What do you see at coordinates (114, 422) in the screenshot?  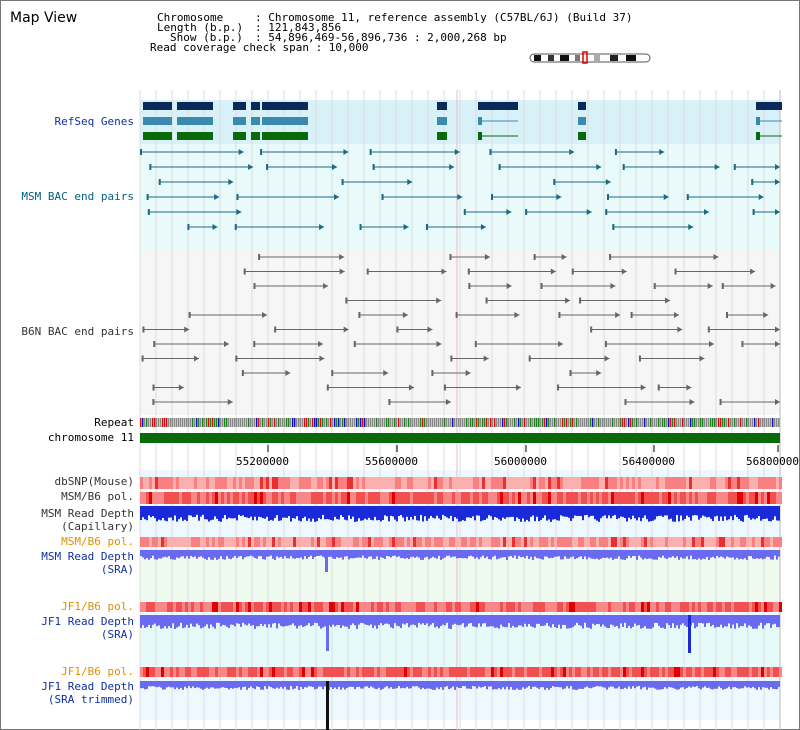 I see `track-label-repeat: Repeat` at bounding box center [114, 422].